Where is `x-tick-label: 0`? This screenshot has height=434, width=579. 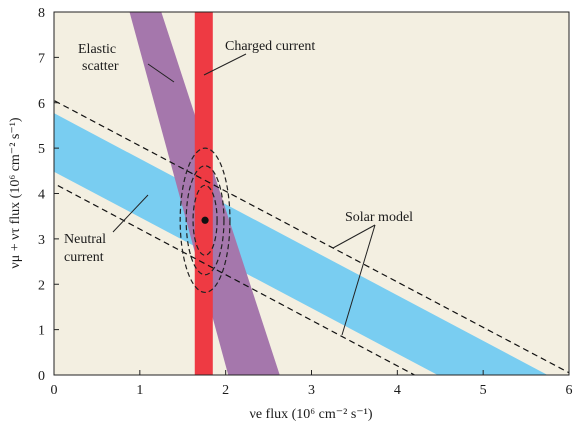 x-tick-label: 0 is located at coordinates (54, 390).